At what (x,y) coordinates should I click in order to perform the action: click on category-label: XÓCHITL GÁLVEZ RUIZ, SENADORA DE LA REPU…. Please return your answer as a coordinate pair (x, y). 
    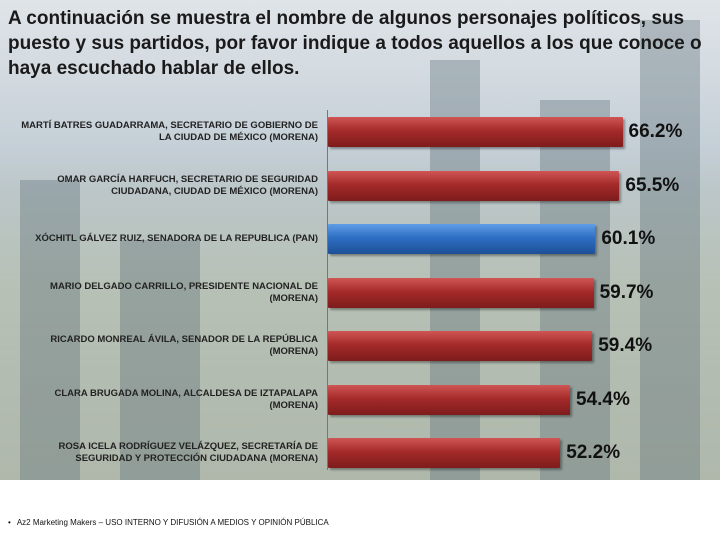
    Looking at the image, I should click on (176, 238).